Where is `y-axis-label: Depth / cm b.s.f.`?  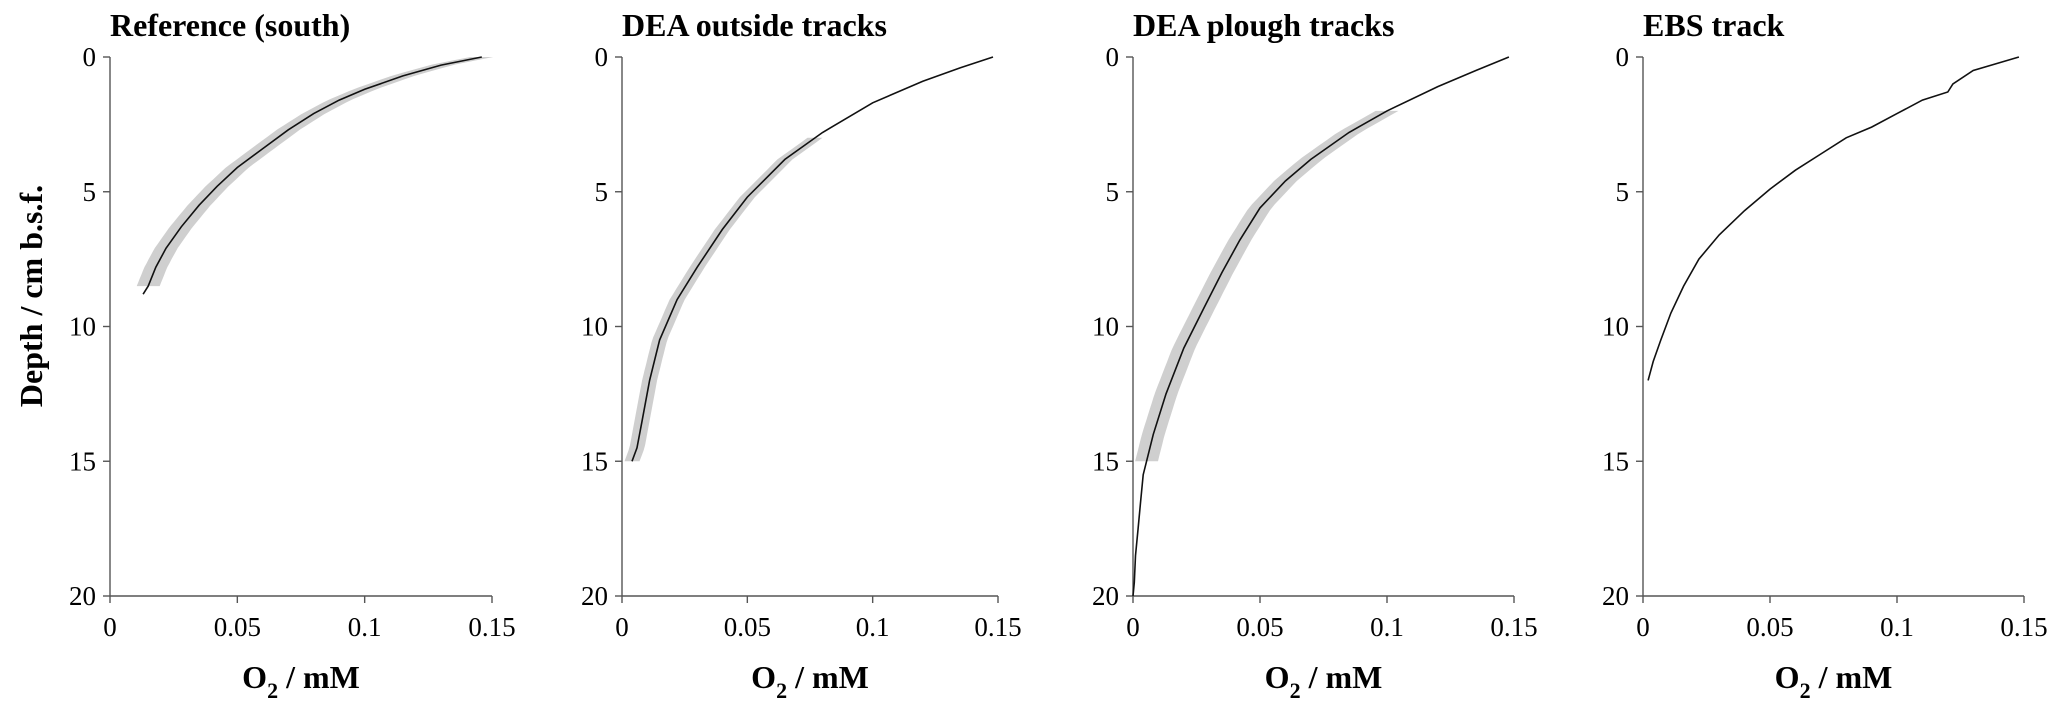 y-axis-label: Depth / cm b.s.f. is located at coordinates (31, 296).